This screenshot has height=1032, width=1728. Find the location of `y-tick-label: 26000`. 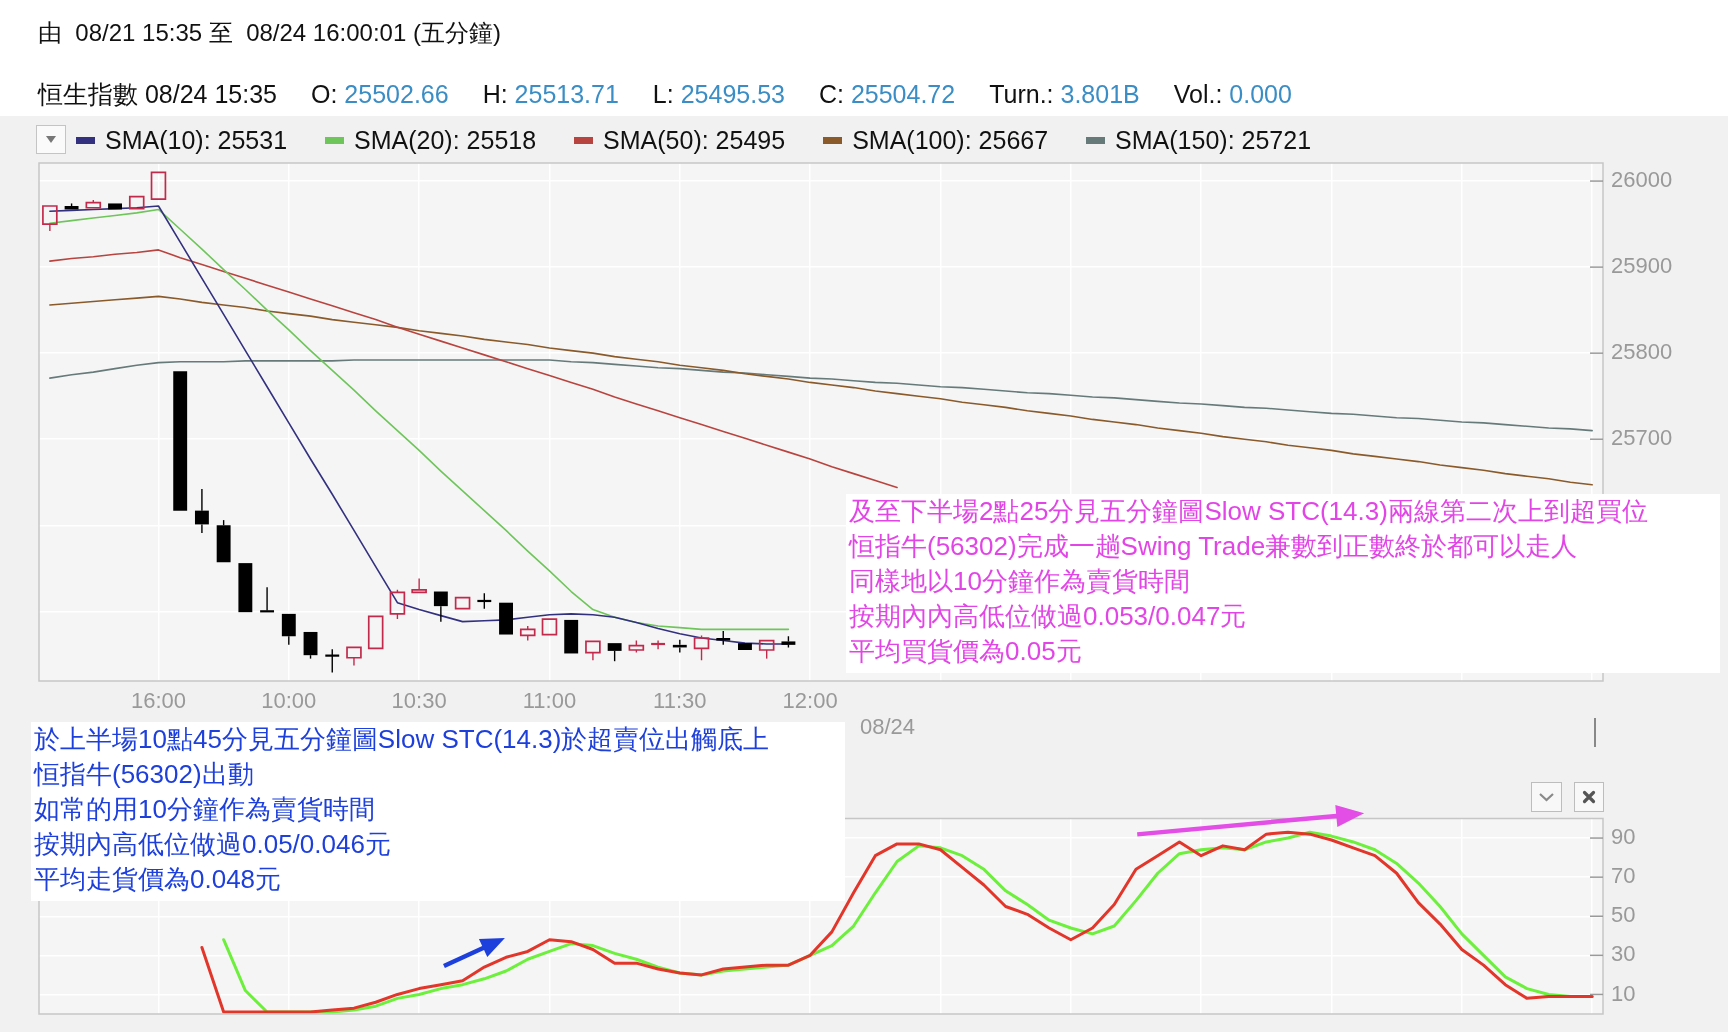

y-tick-label: 26000 is located at coordinates (1642, 180).